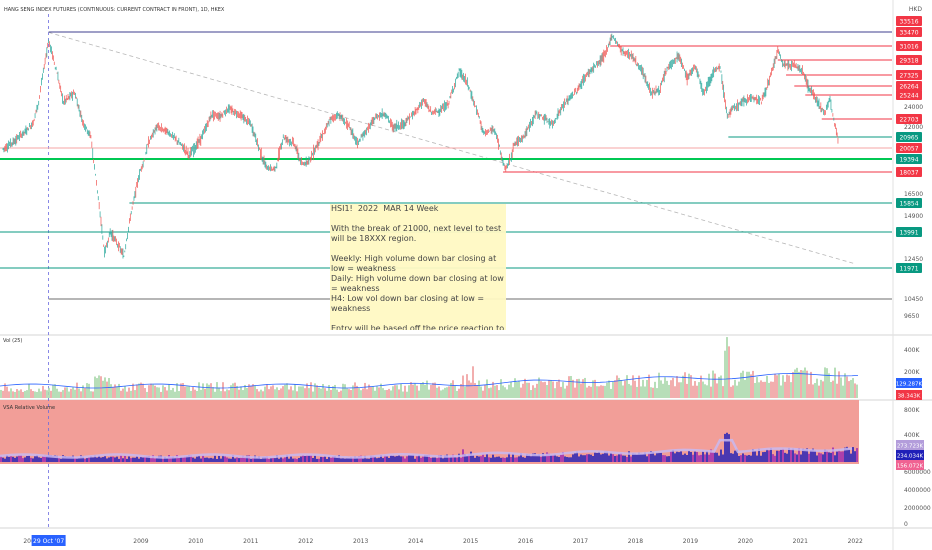 This screenshot has height=550, width=932. I want to click on price-badge-label: 20965, so click(908, 138).